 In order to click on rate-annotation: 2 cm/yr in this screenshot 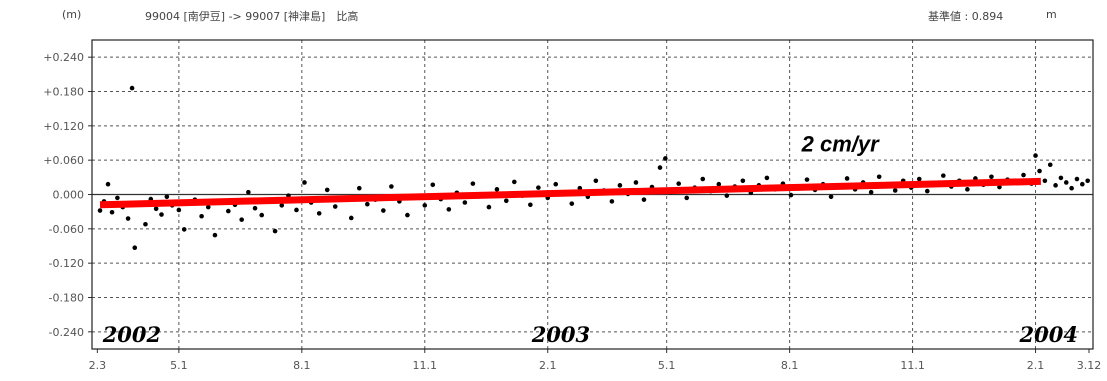, I will do `click(840, 144)`.